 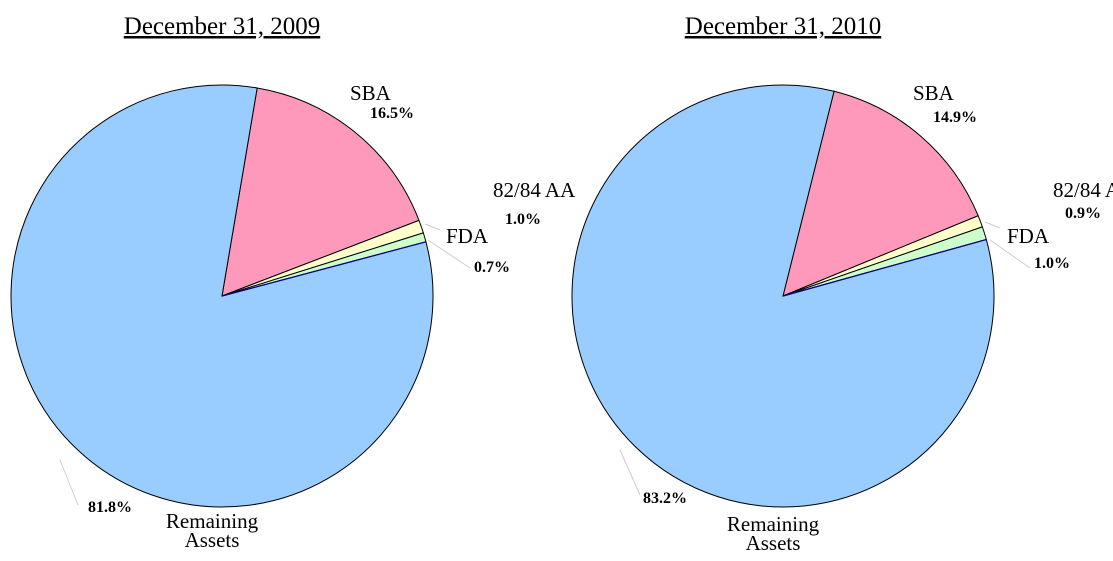 What do you see at coordinates (1083, 213) in the screenshot?
I see `value-label: 0.9%` at bounding box center [1083, 213].